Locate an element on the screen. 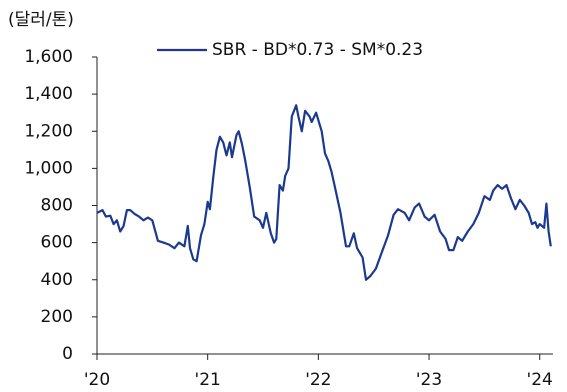 This screenshot has width=567, height=392. y-tick-label: 600 is located at coordinates (57, 243).